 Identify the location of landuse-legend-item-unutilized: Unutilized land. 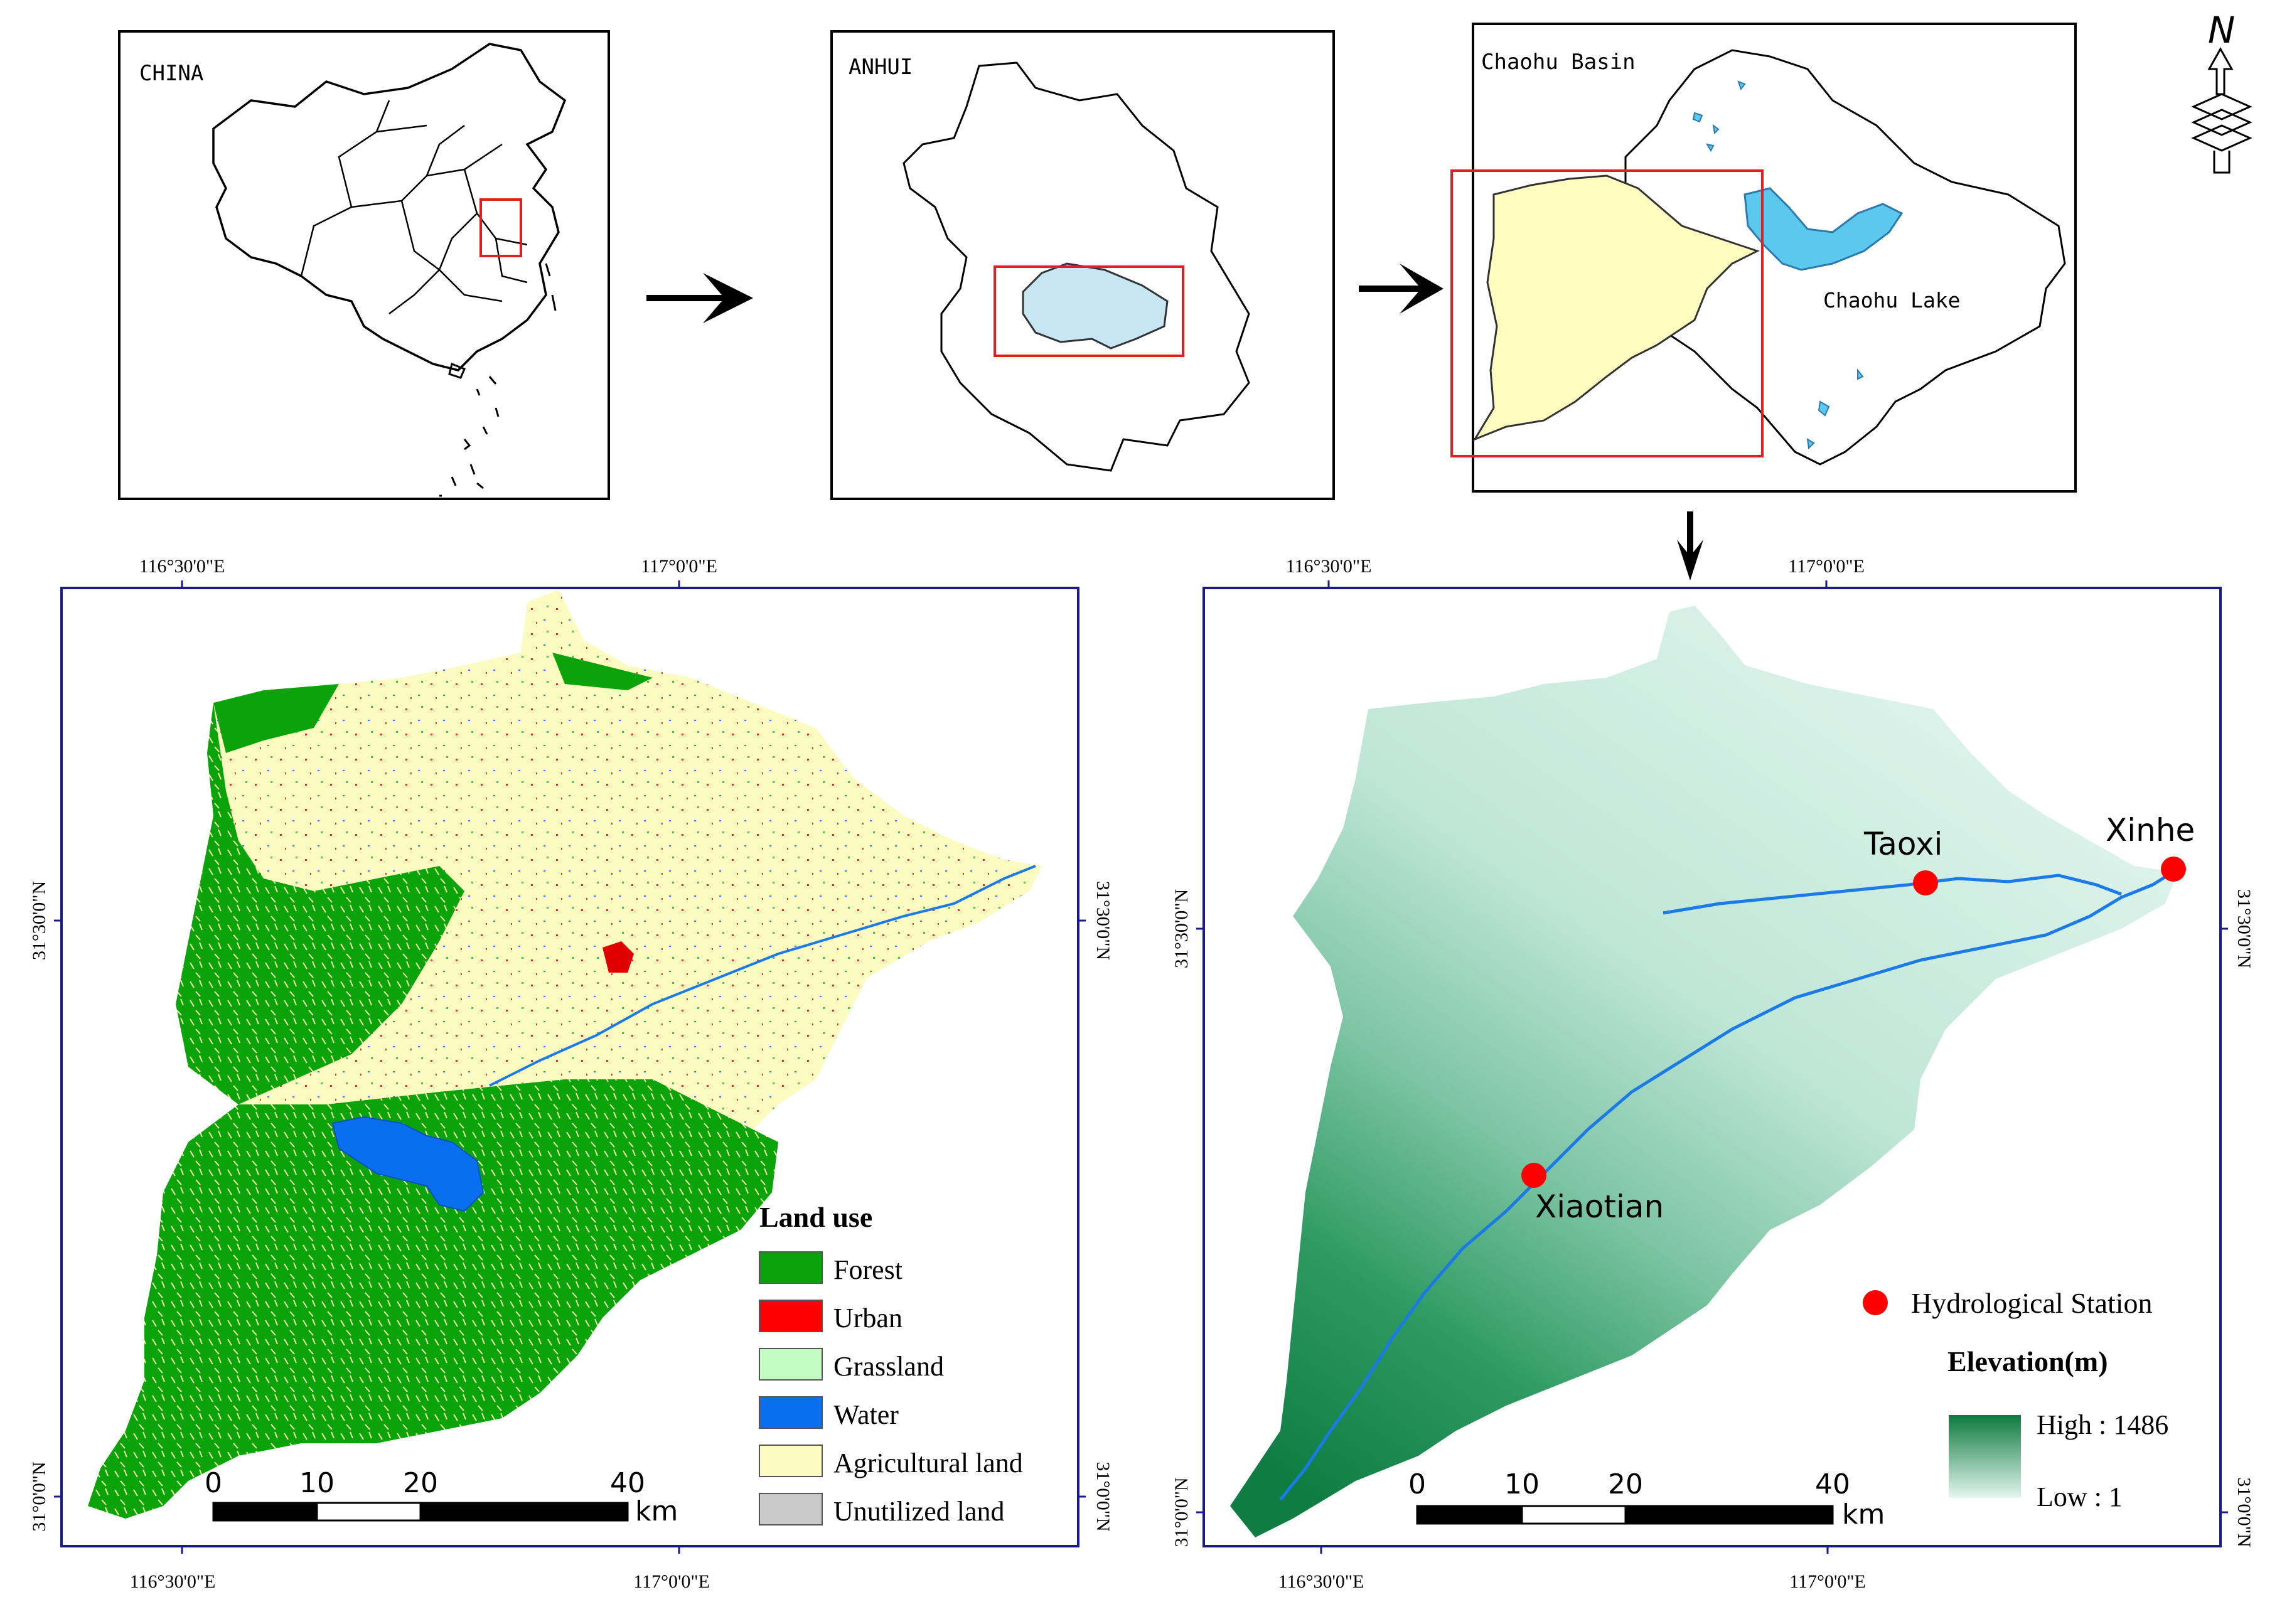
(882, 1510).